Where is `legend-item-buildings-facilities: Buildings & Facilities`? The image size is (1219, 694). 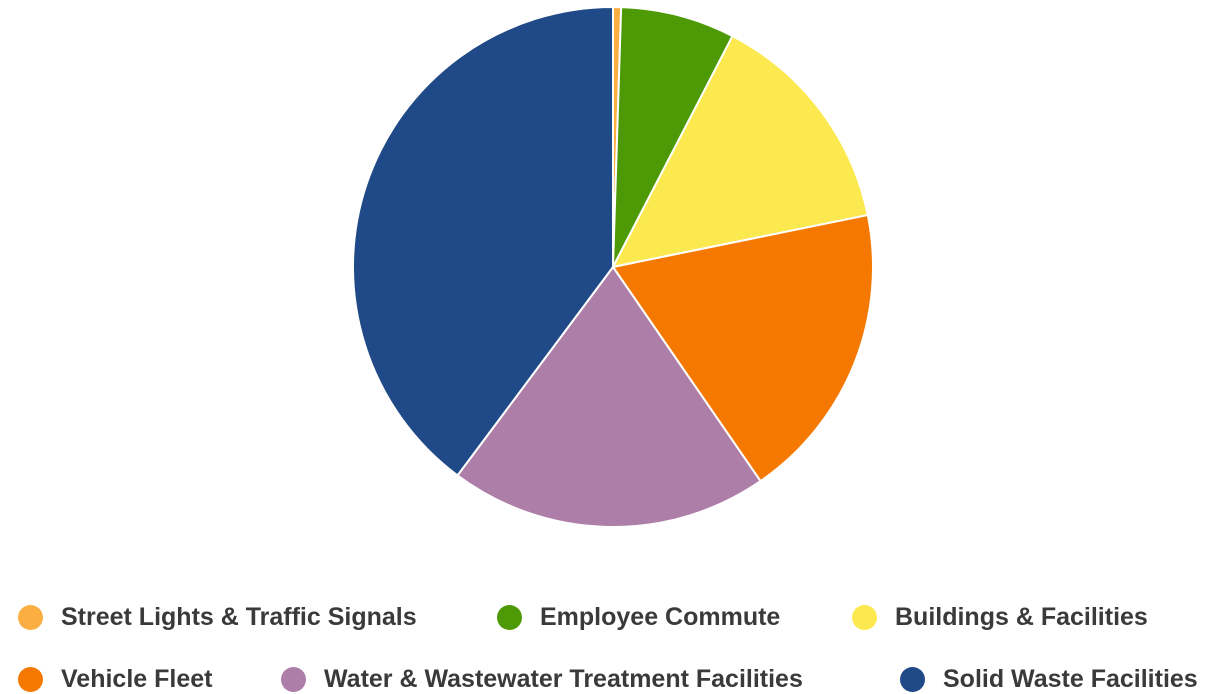
legend-item-buildings-facilities: Buildings & Facilities is located at coordinates (1000, 617).